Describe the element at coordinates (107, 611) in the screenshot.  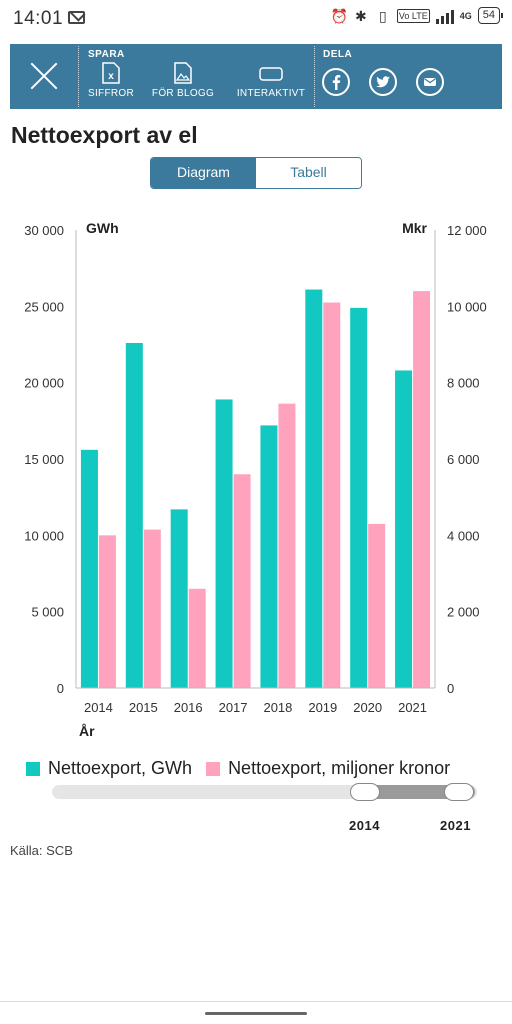
I see `bar-mkr-2014` at that location.